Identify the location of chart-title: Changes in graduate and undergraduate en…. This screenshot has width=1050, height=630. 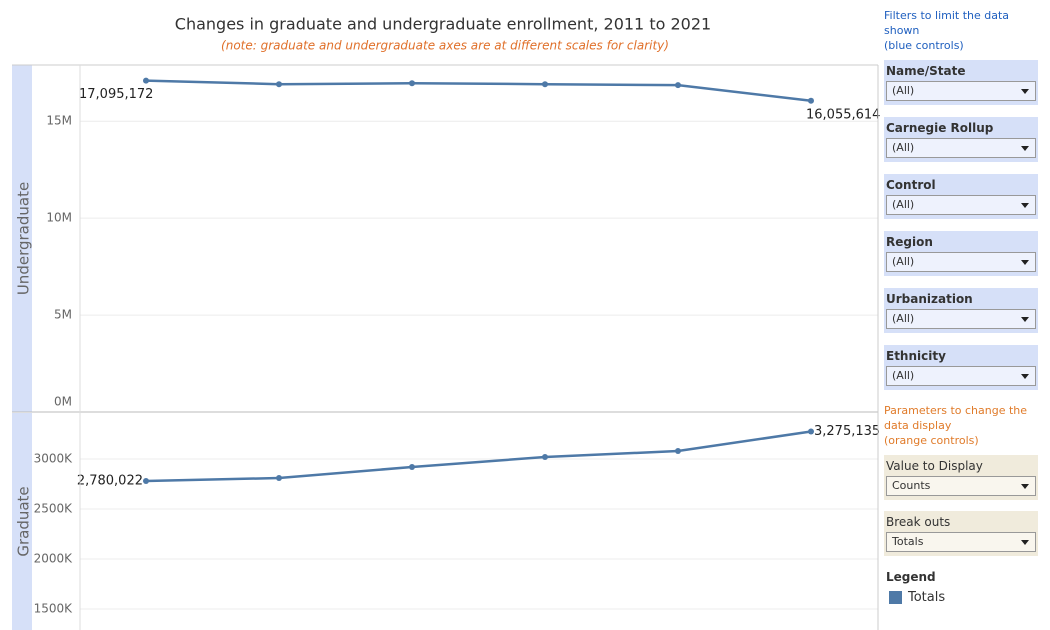
(443, 24).